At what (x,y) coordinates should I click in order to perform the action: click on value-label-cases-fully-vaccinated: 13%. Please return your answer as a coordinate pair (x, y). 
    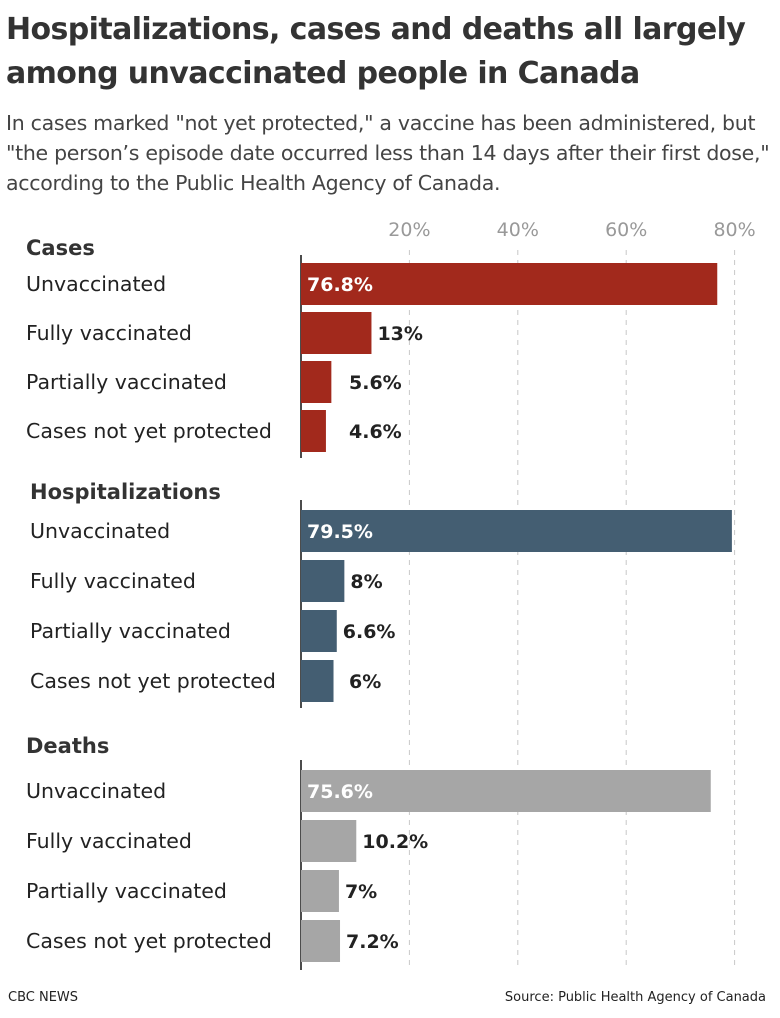
    Looking at the image, I should click on (399, 334).